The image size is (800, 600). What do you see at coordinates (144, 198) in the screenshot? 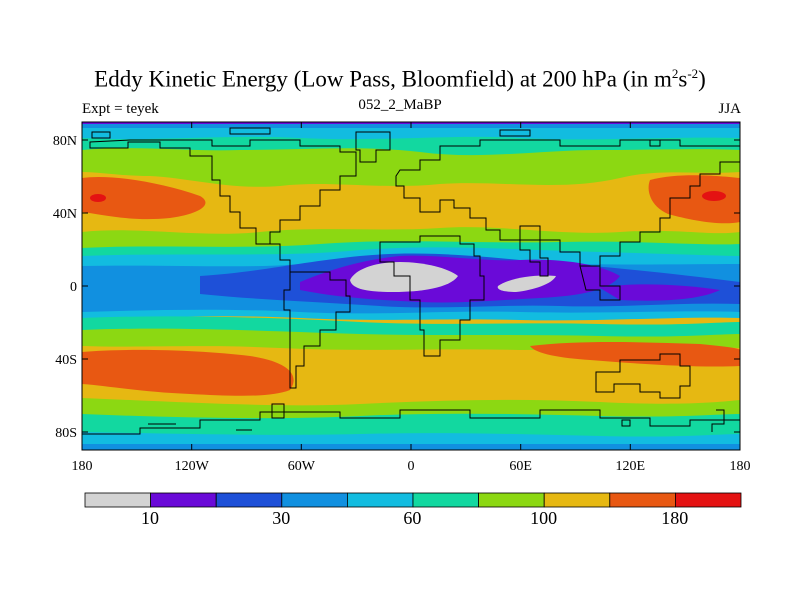
I see `north-pacific-orange` at bounding box center [144, 198].